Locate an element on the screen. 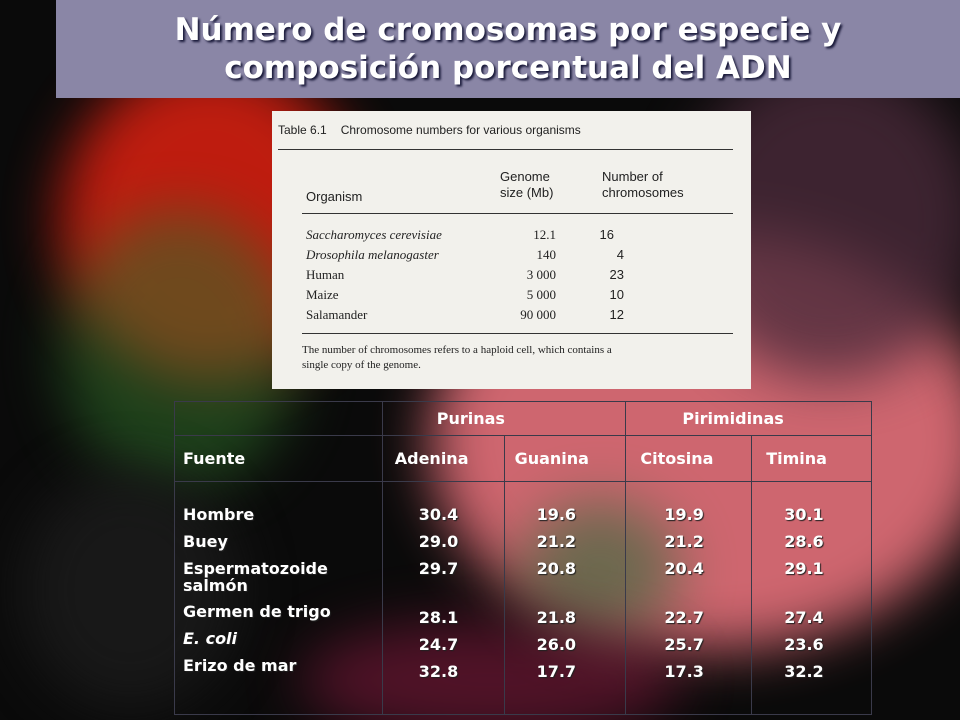 The height and width of the screenshot is (720, 960). scan-chromosomes: 23 is located at coordinates (616, 274).